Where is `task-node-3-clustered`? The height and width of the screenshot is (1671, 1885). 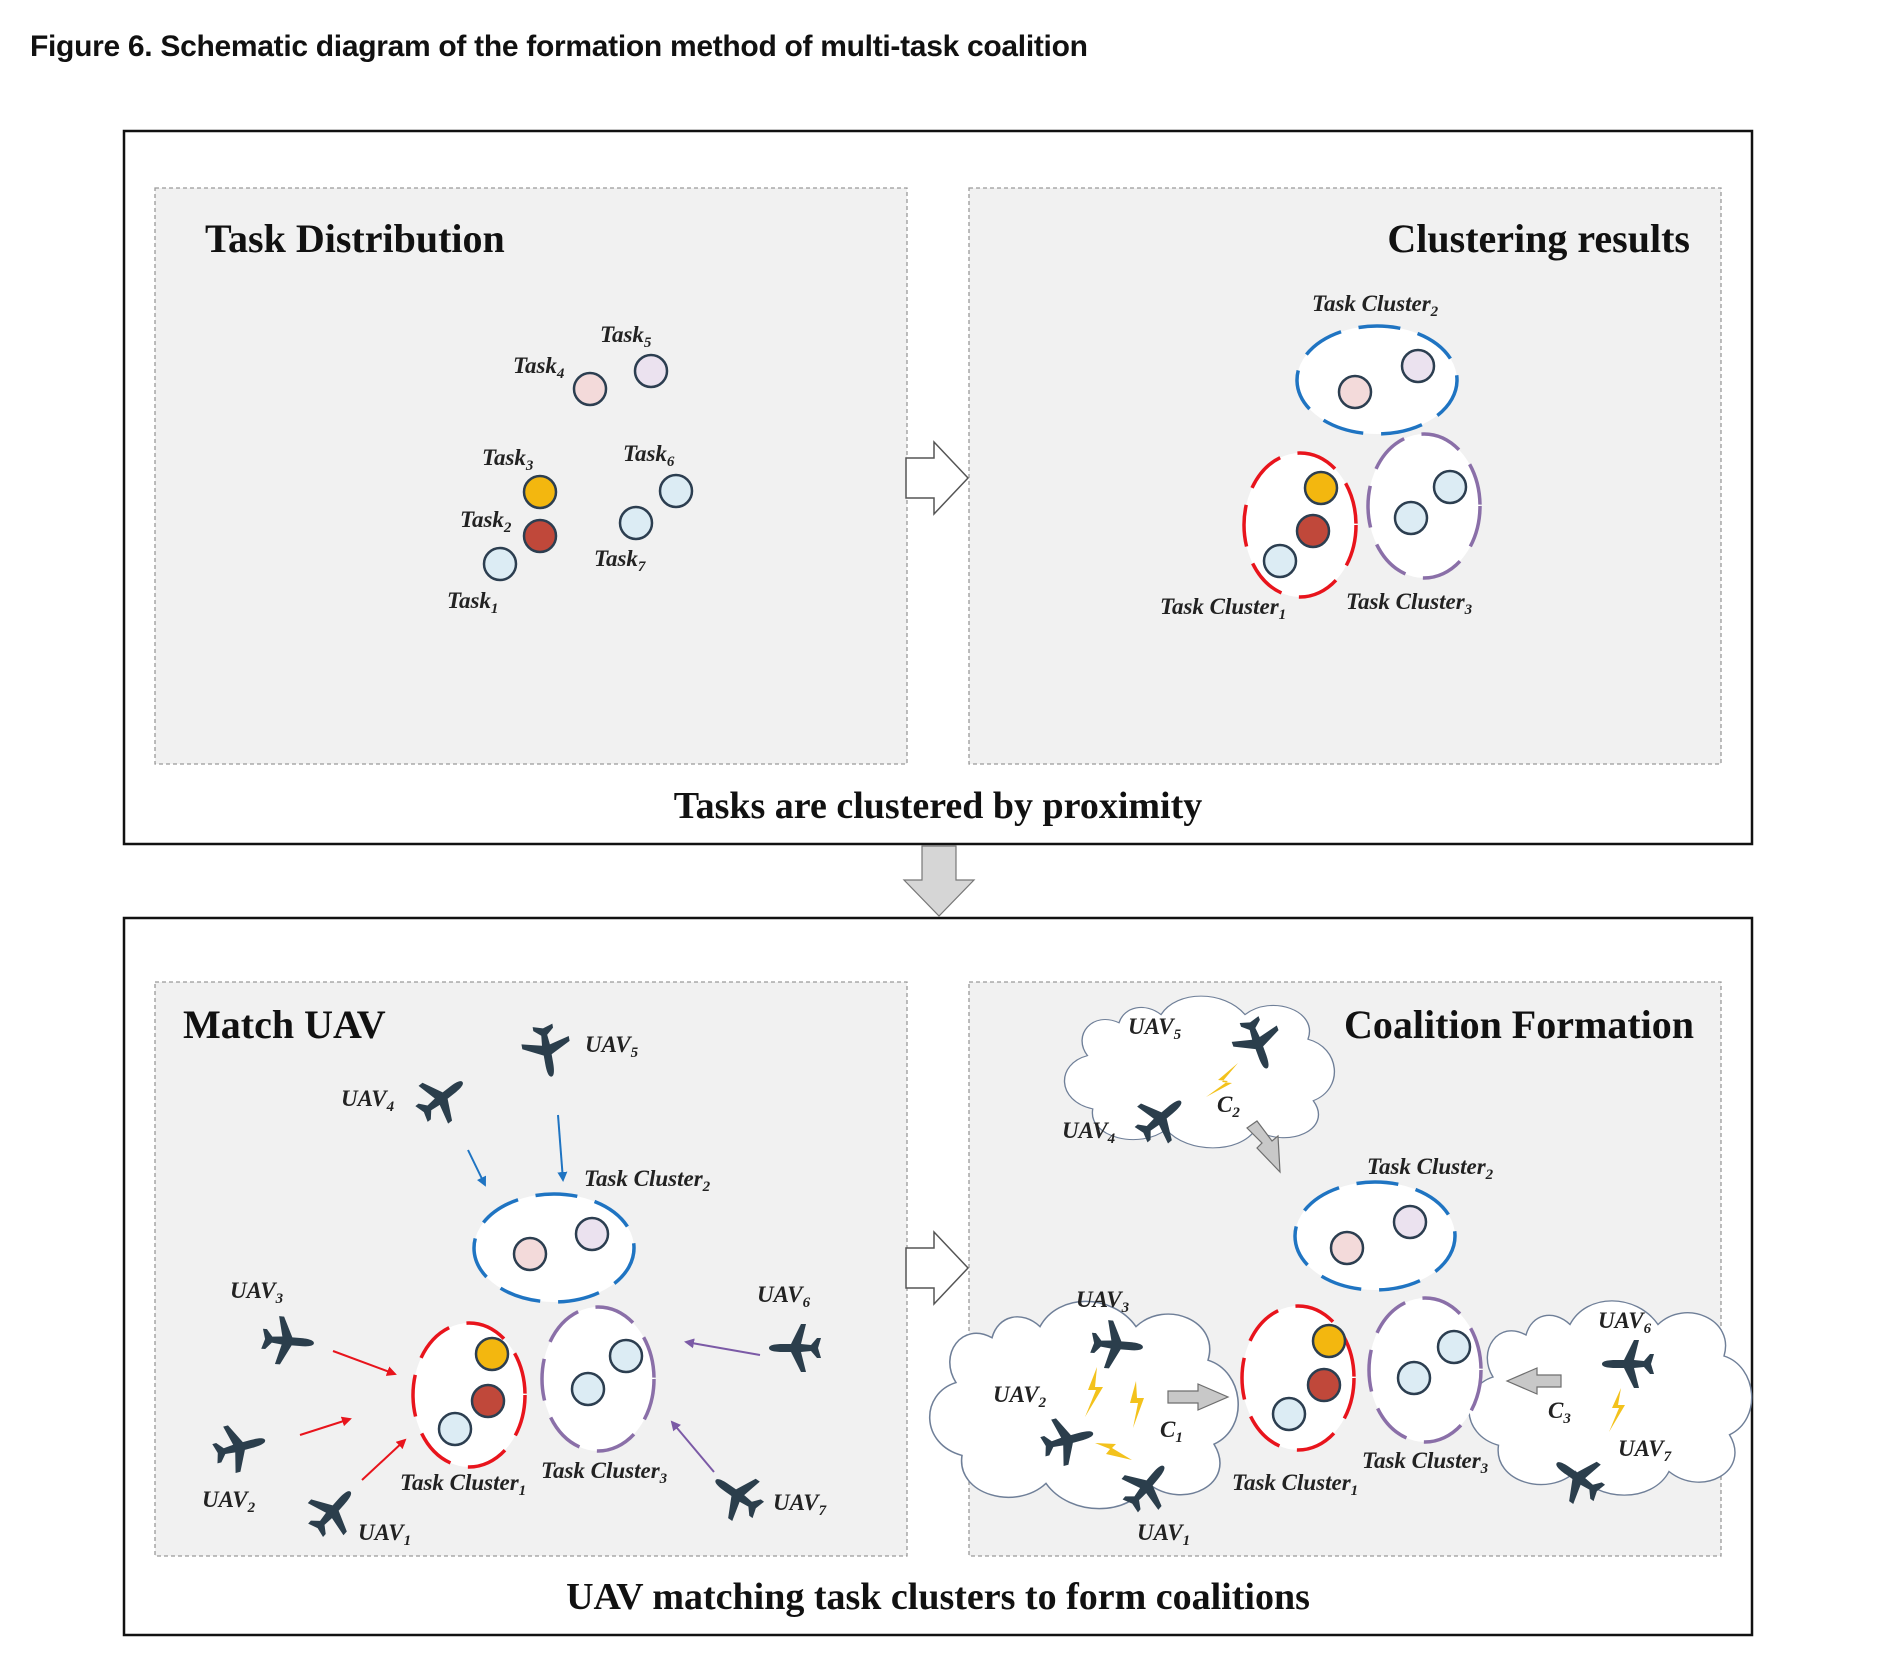
task-node-3-clustered is located at coordinates (1321, 488).